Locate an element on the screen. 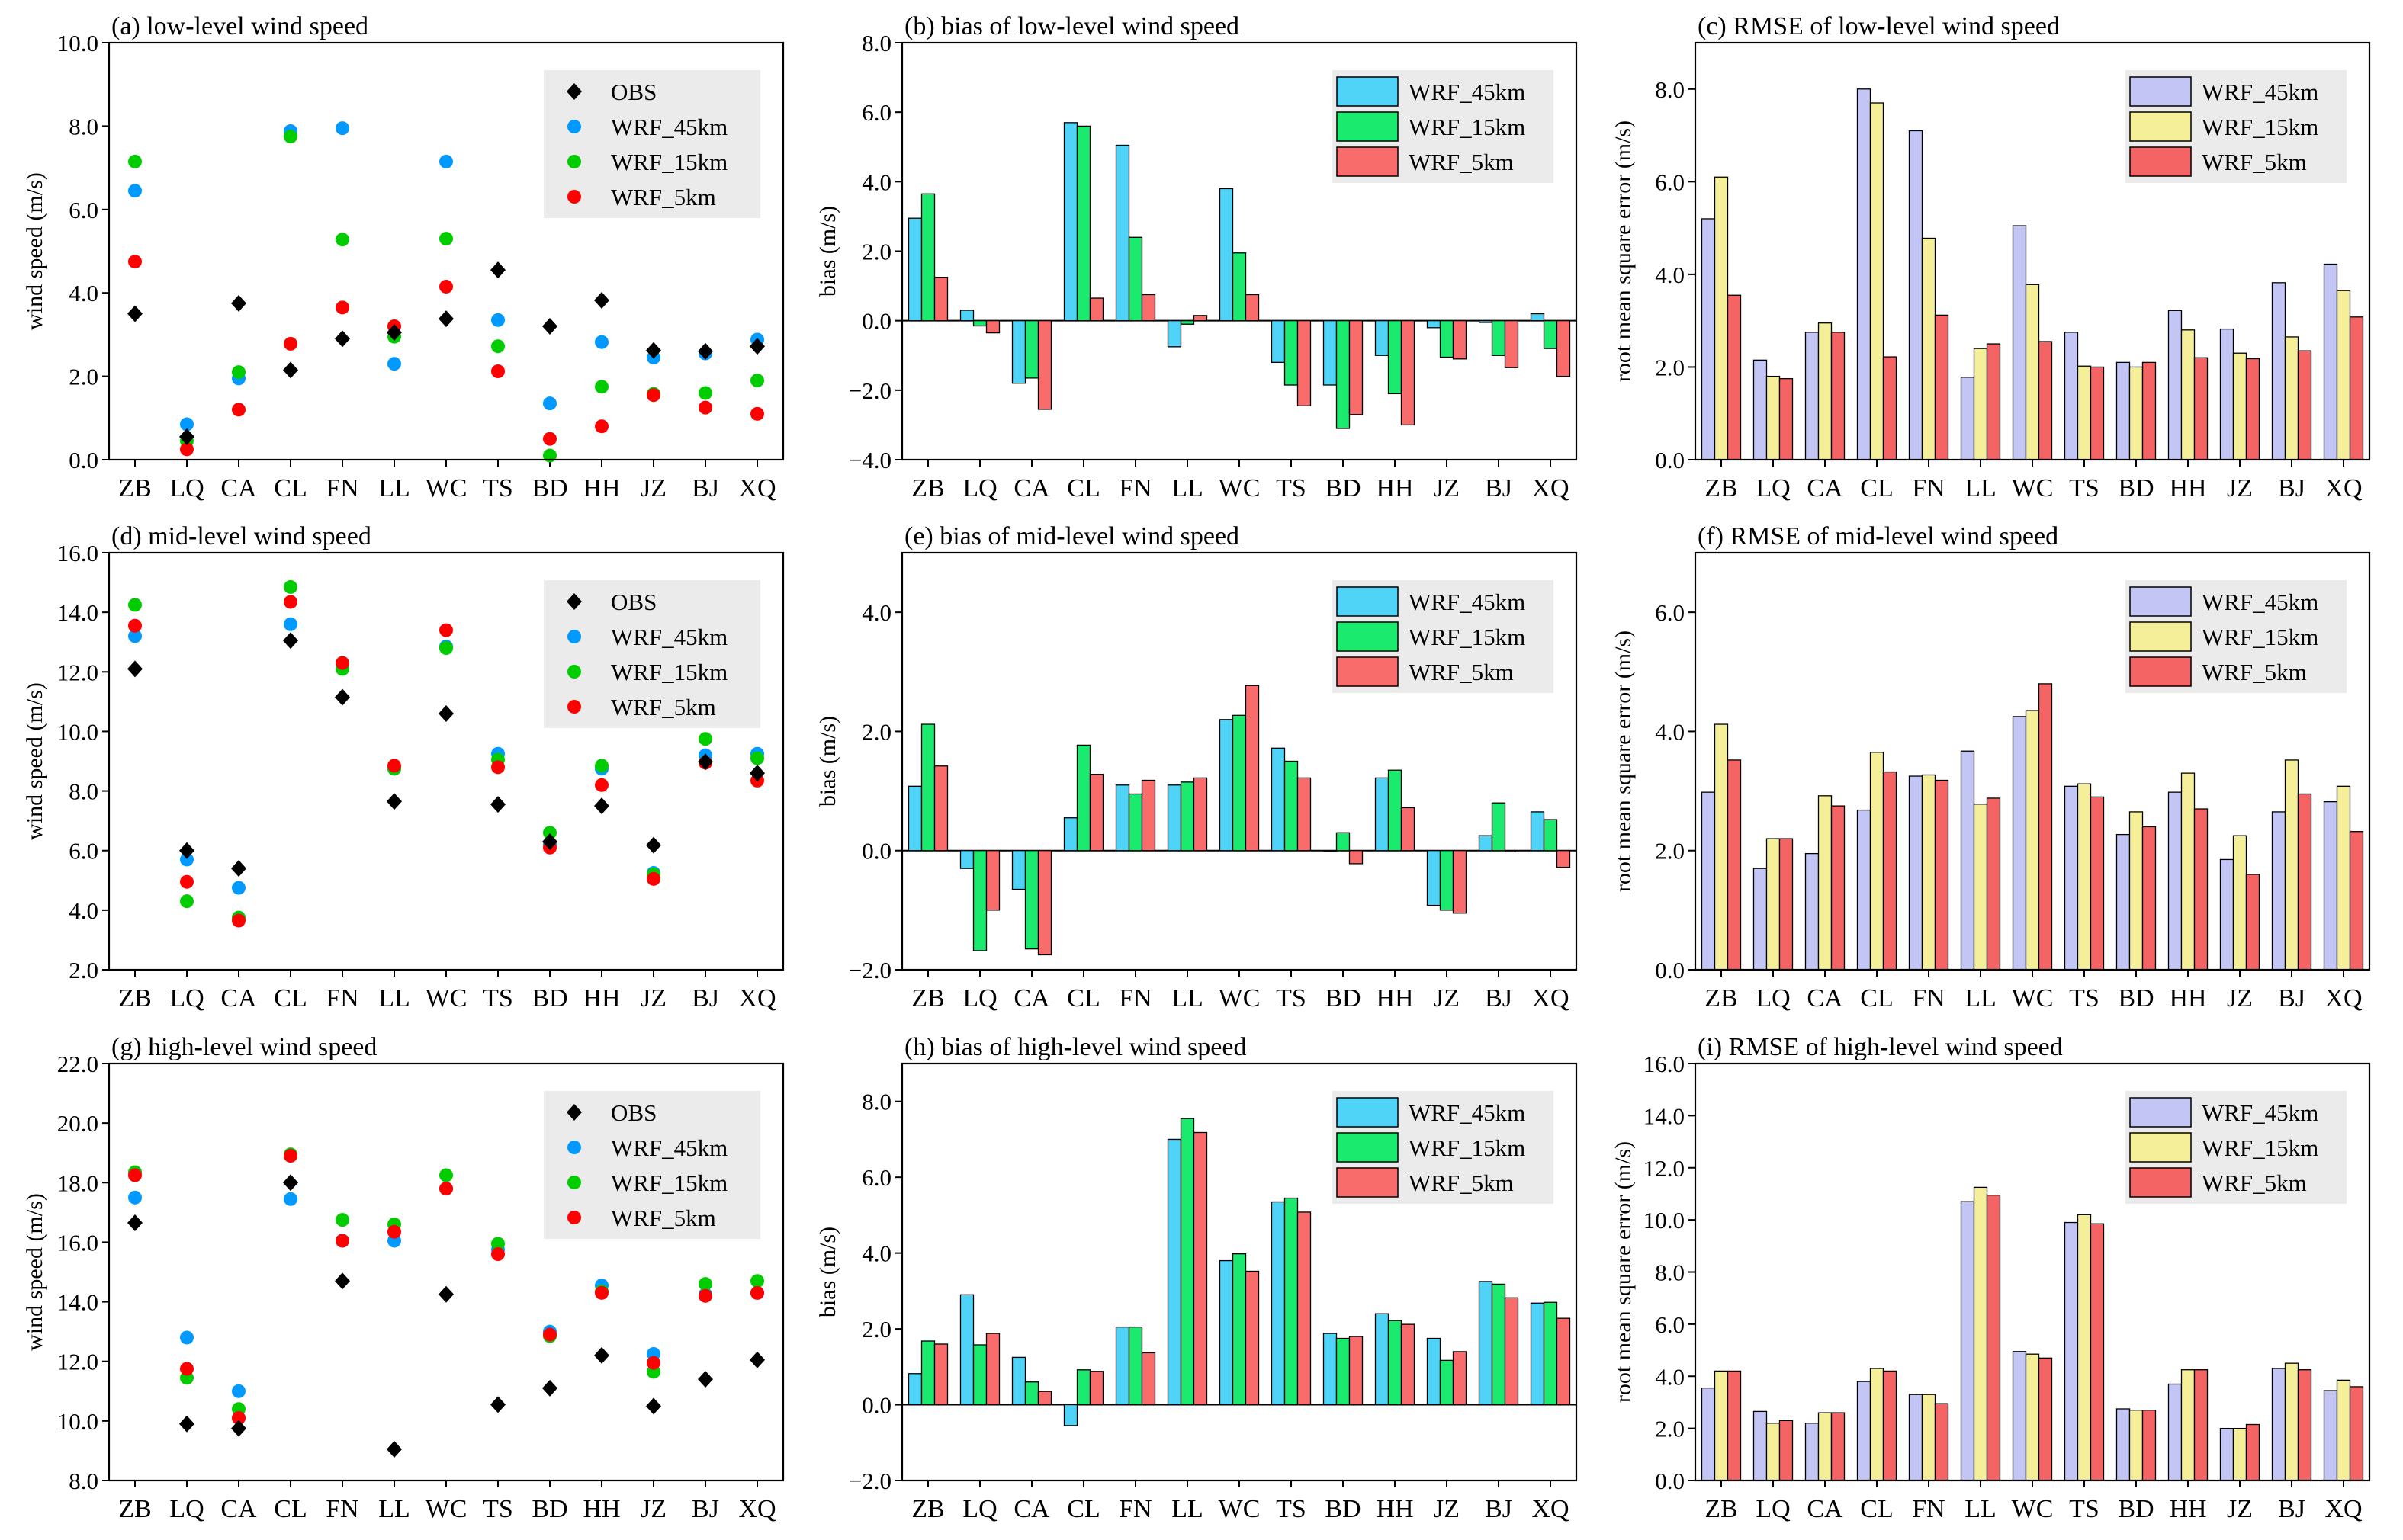 This screenshot has width=2403, height=1540. bar-c-WRF_15km-FN is located at coordinates (1928, 349).